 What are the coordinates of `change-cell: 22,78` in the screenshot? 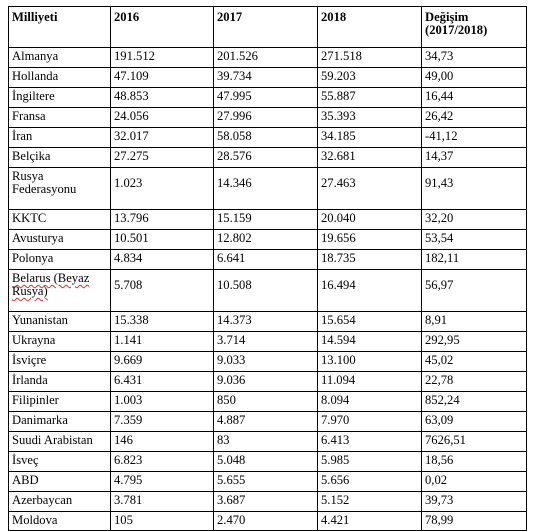 It's located at (474, 381).